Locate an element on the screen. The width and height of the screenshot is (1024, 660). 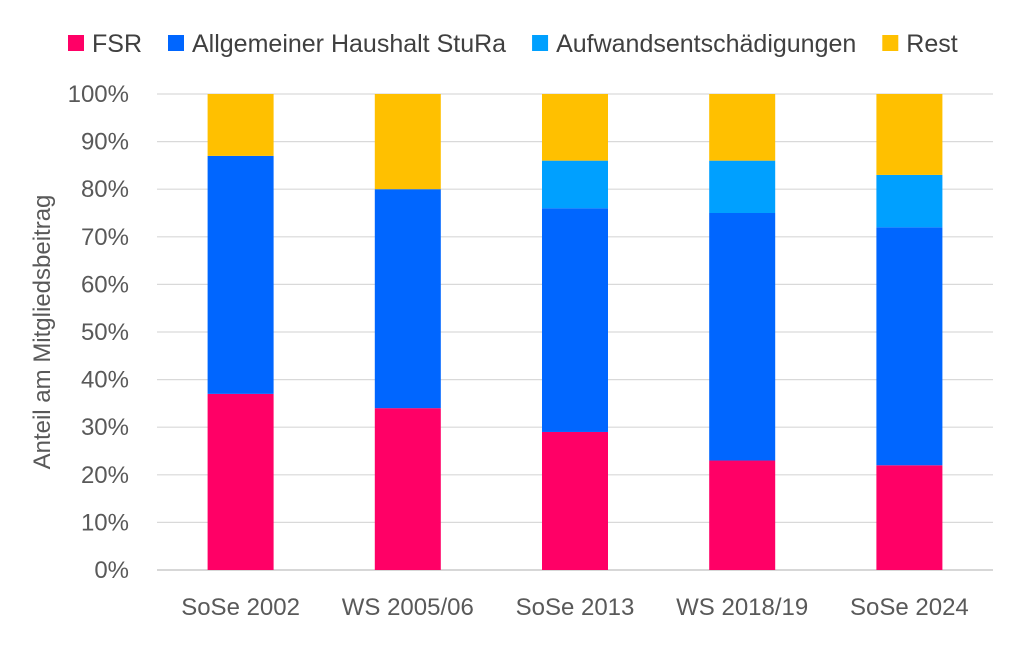
y-tick-label: 90% is located at coordinates (105, 142).